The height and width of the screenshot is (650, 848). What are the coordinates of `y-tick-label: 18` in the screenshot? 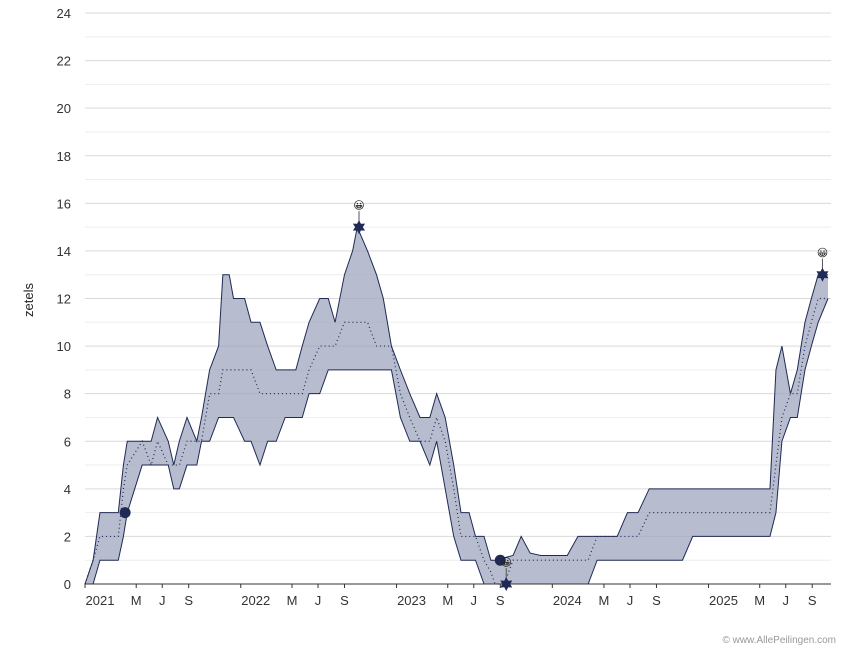 It's located at (64, 156).